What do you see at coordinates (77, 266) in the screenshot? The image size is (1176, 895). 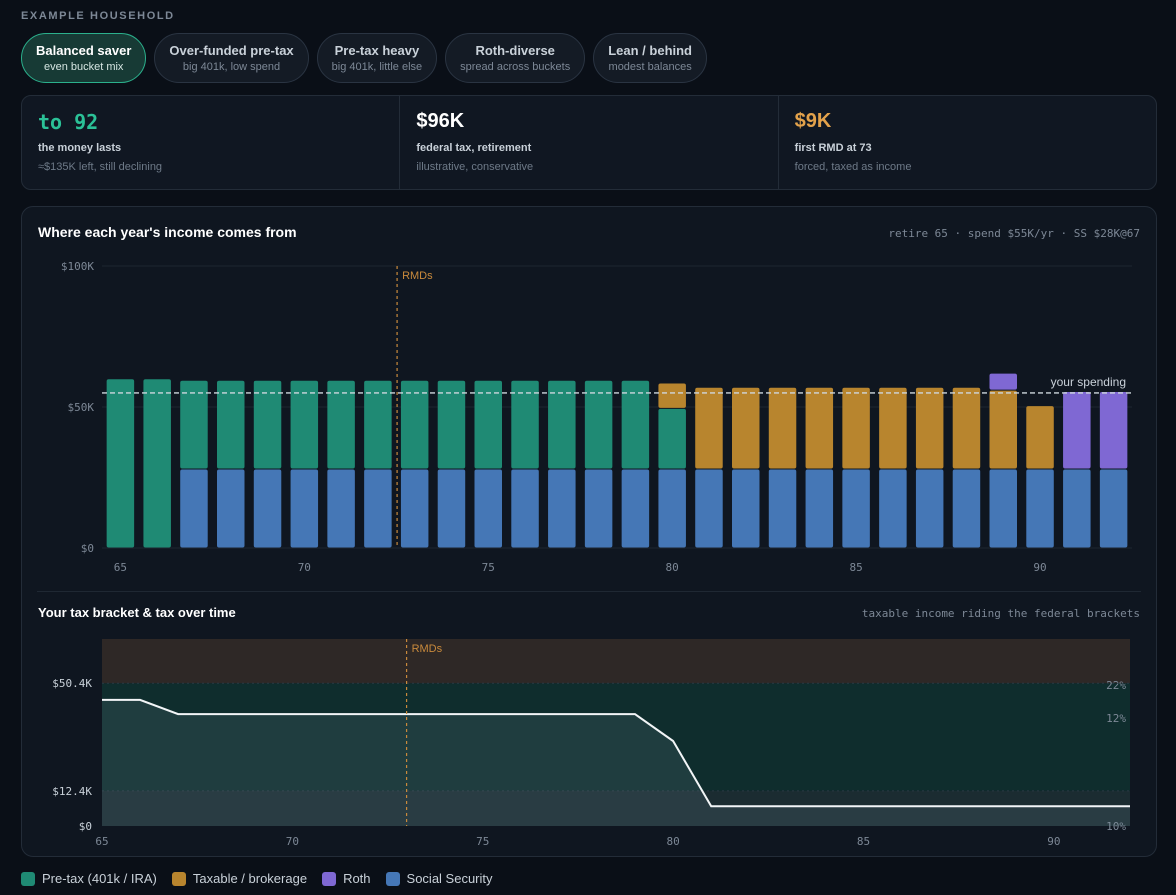 I see `income-y-tick-label: $100K` at bounding box center [77, 266].